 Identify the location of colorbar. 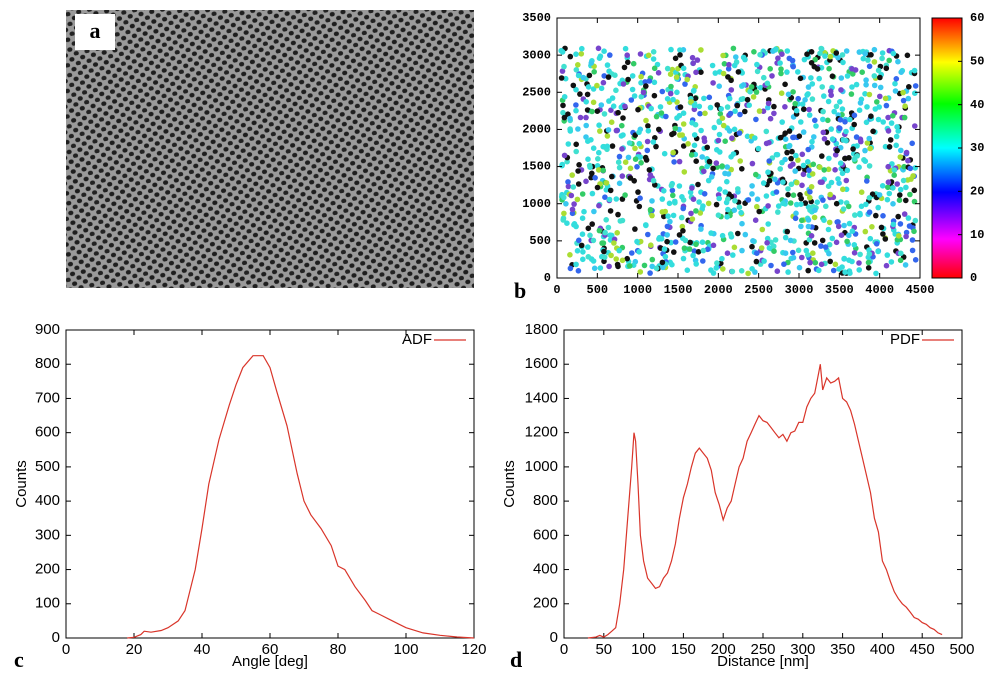
(947, 148).